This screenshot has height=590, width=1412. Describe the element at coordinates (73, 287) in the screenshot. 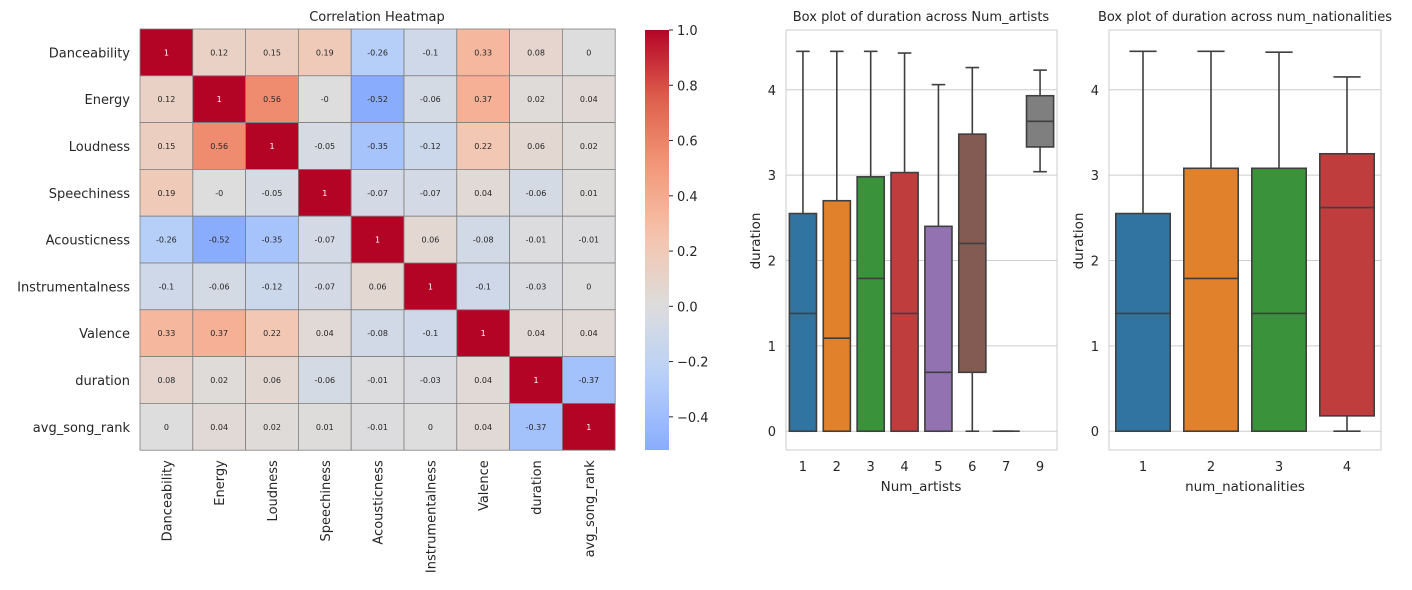

I see `heatmap-row-label: Instrumentalness` at that location.